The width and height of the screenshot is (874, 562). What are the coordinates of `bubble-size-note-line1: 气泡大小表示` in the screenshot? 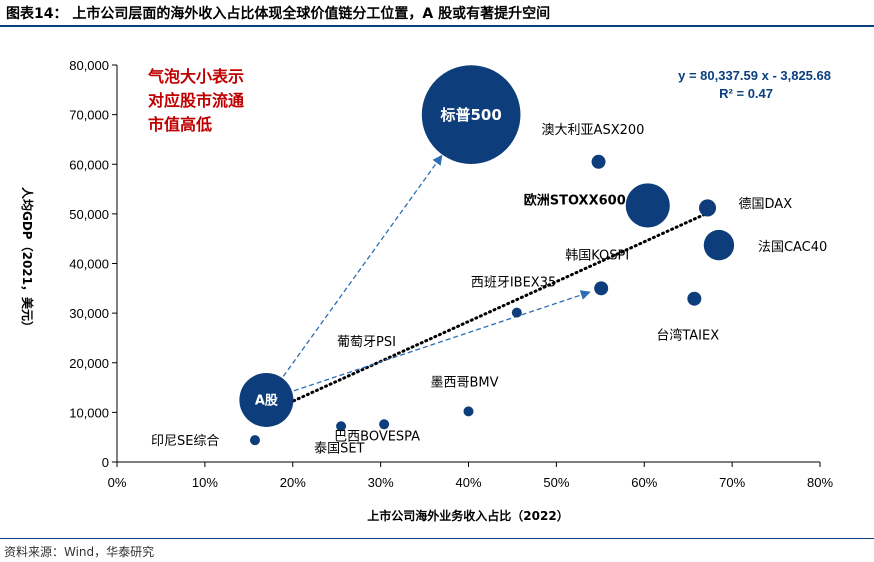 It's located at (195, 76).